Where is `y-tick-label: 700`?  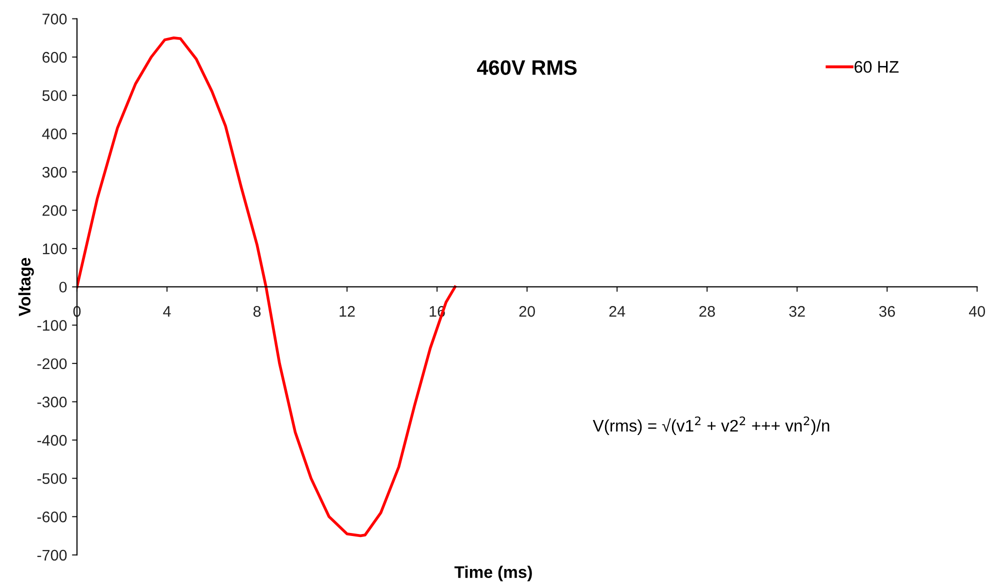 y-tick-label: 700 is located at coordinates (54, 19).